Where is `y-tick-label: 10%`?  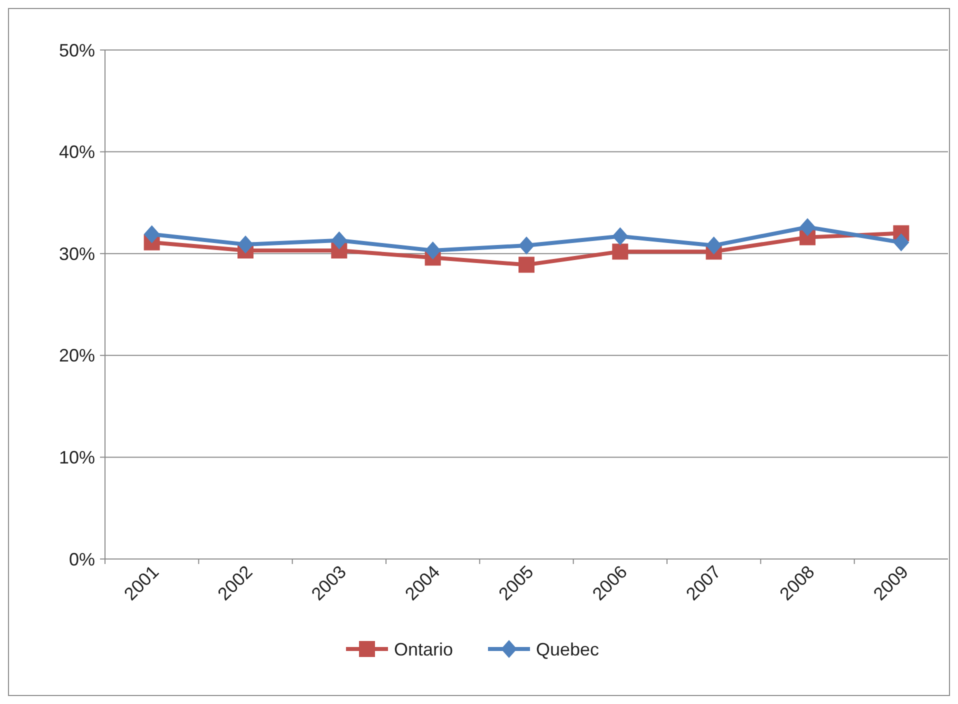
y-tick-label: 10% is located at coordinates (76, 458).